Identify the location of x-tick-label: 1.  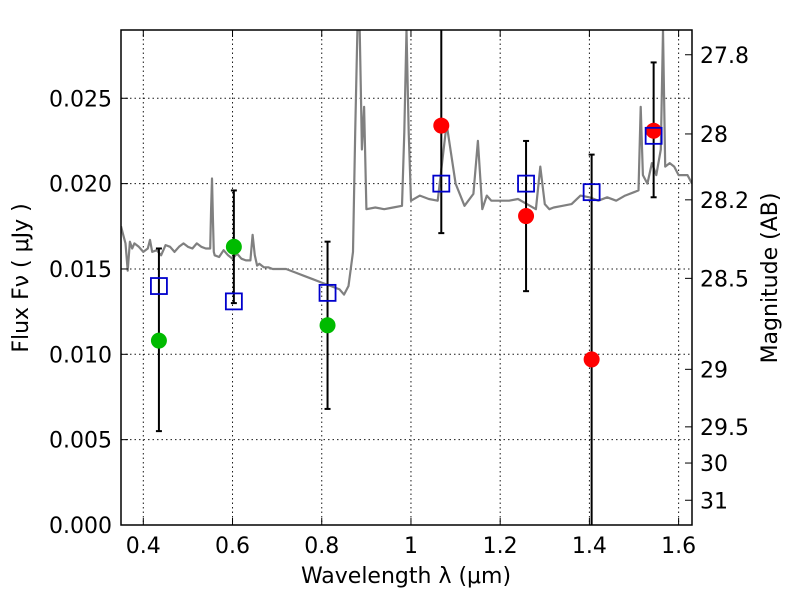
(411, 546).